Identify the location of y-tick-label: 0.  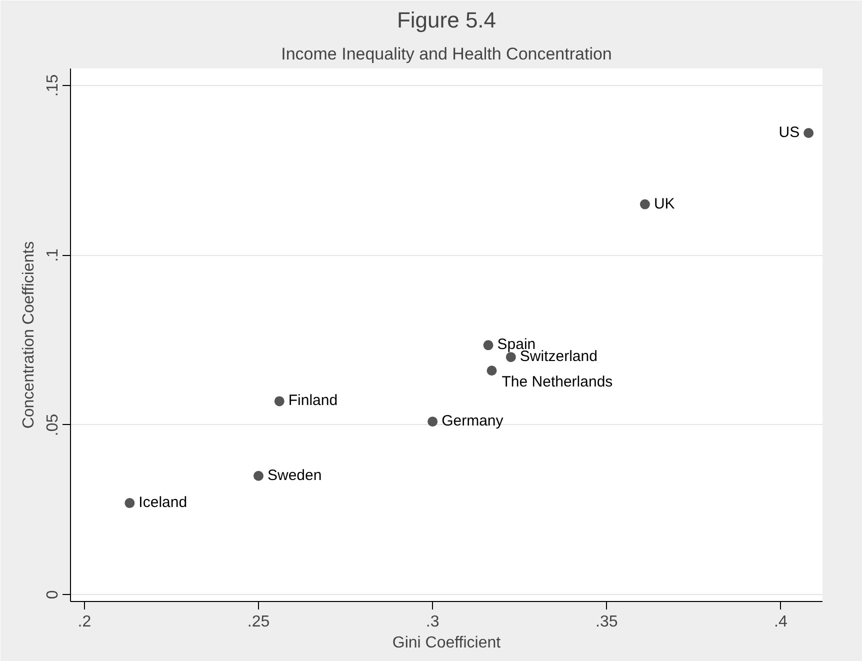
(53, 595).